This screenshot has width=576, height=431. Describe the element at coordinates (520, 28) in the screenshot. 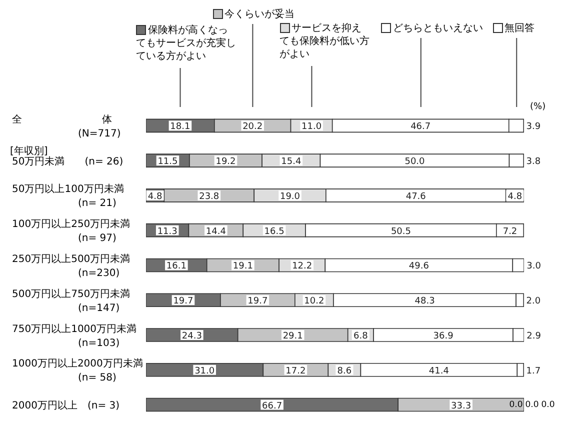

I see `legend-label: 無回答` at that location.